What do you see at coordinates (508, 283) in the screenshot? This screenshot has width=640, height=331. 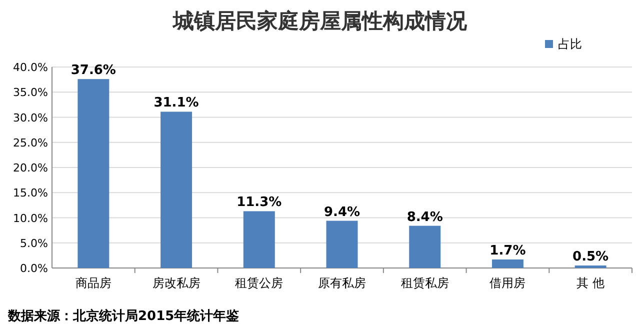 I see `x-tick-label: 借用房` at bounding box center [508, 283].